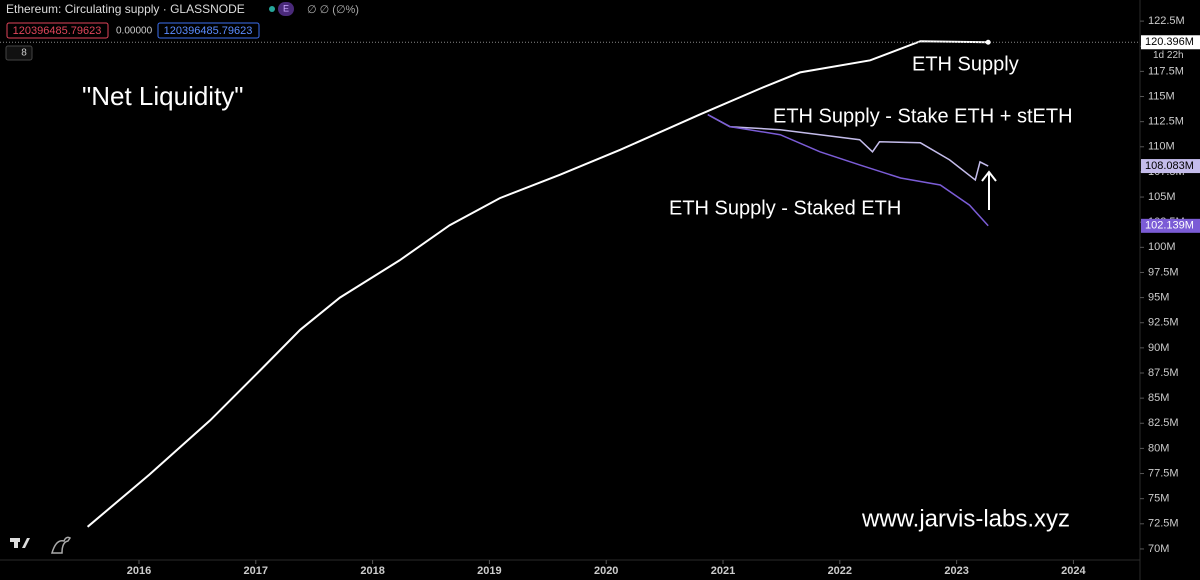  What do you see at coordinates (1166, 71) in the screenshot?
I see `y-tick-label: 117.5M` at bounding box center [1166, 71].